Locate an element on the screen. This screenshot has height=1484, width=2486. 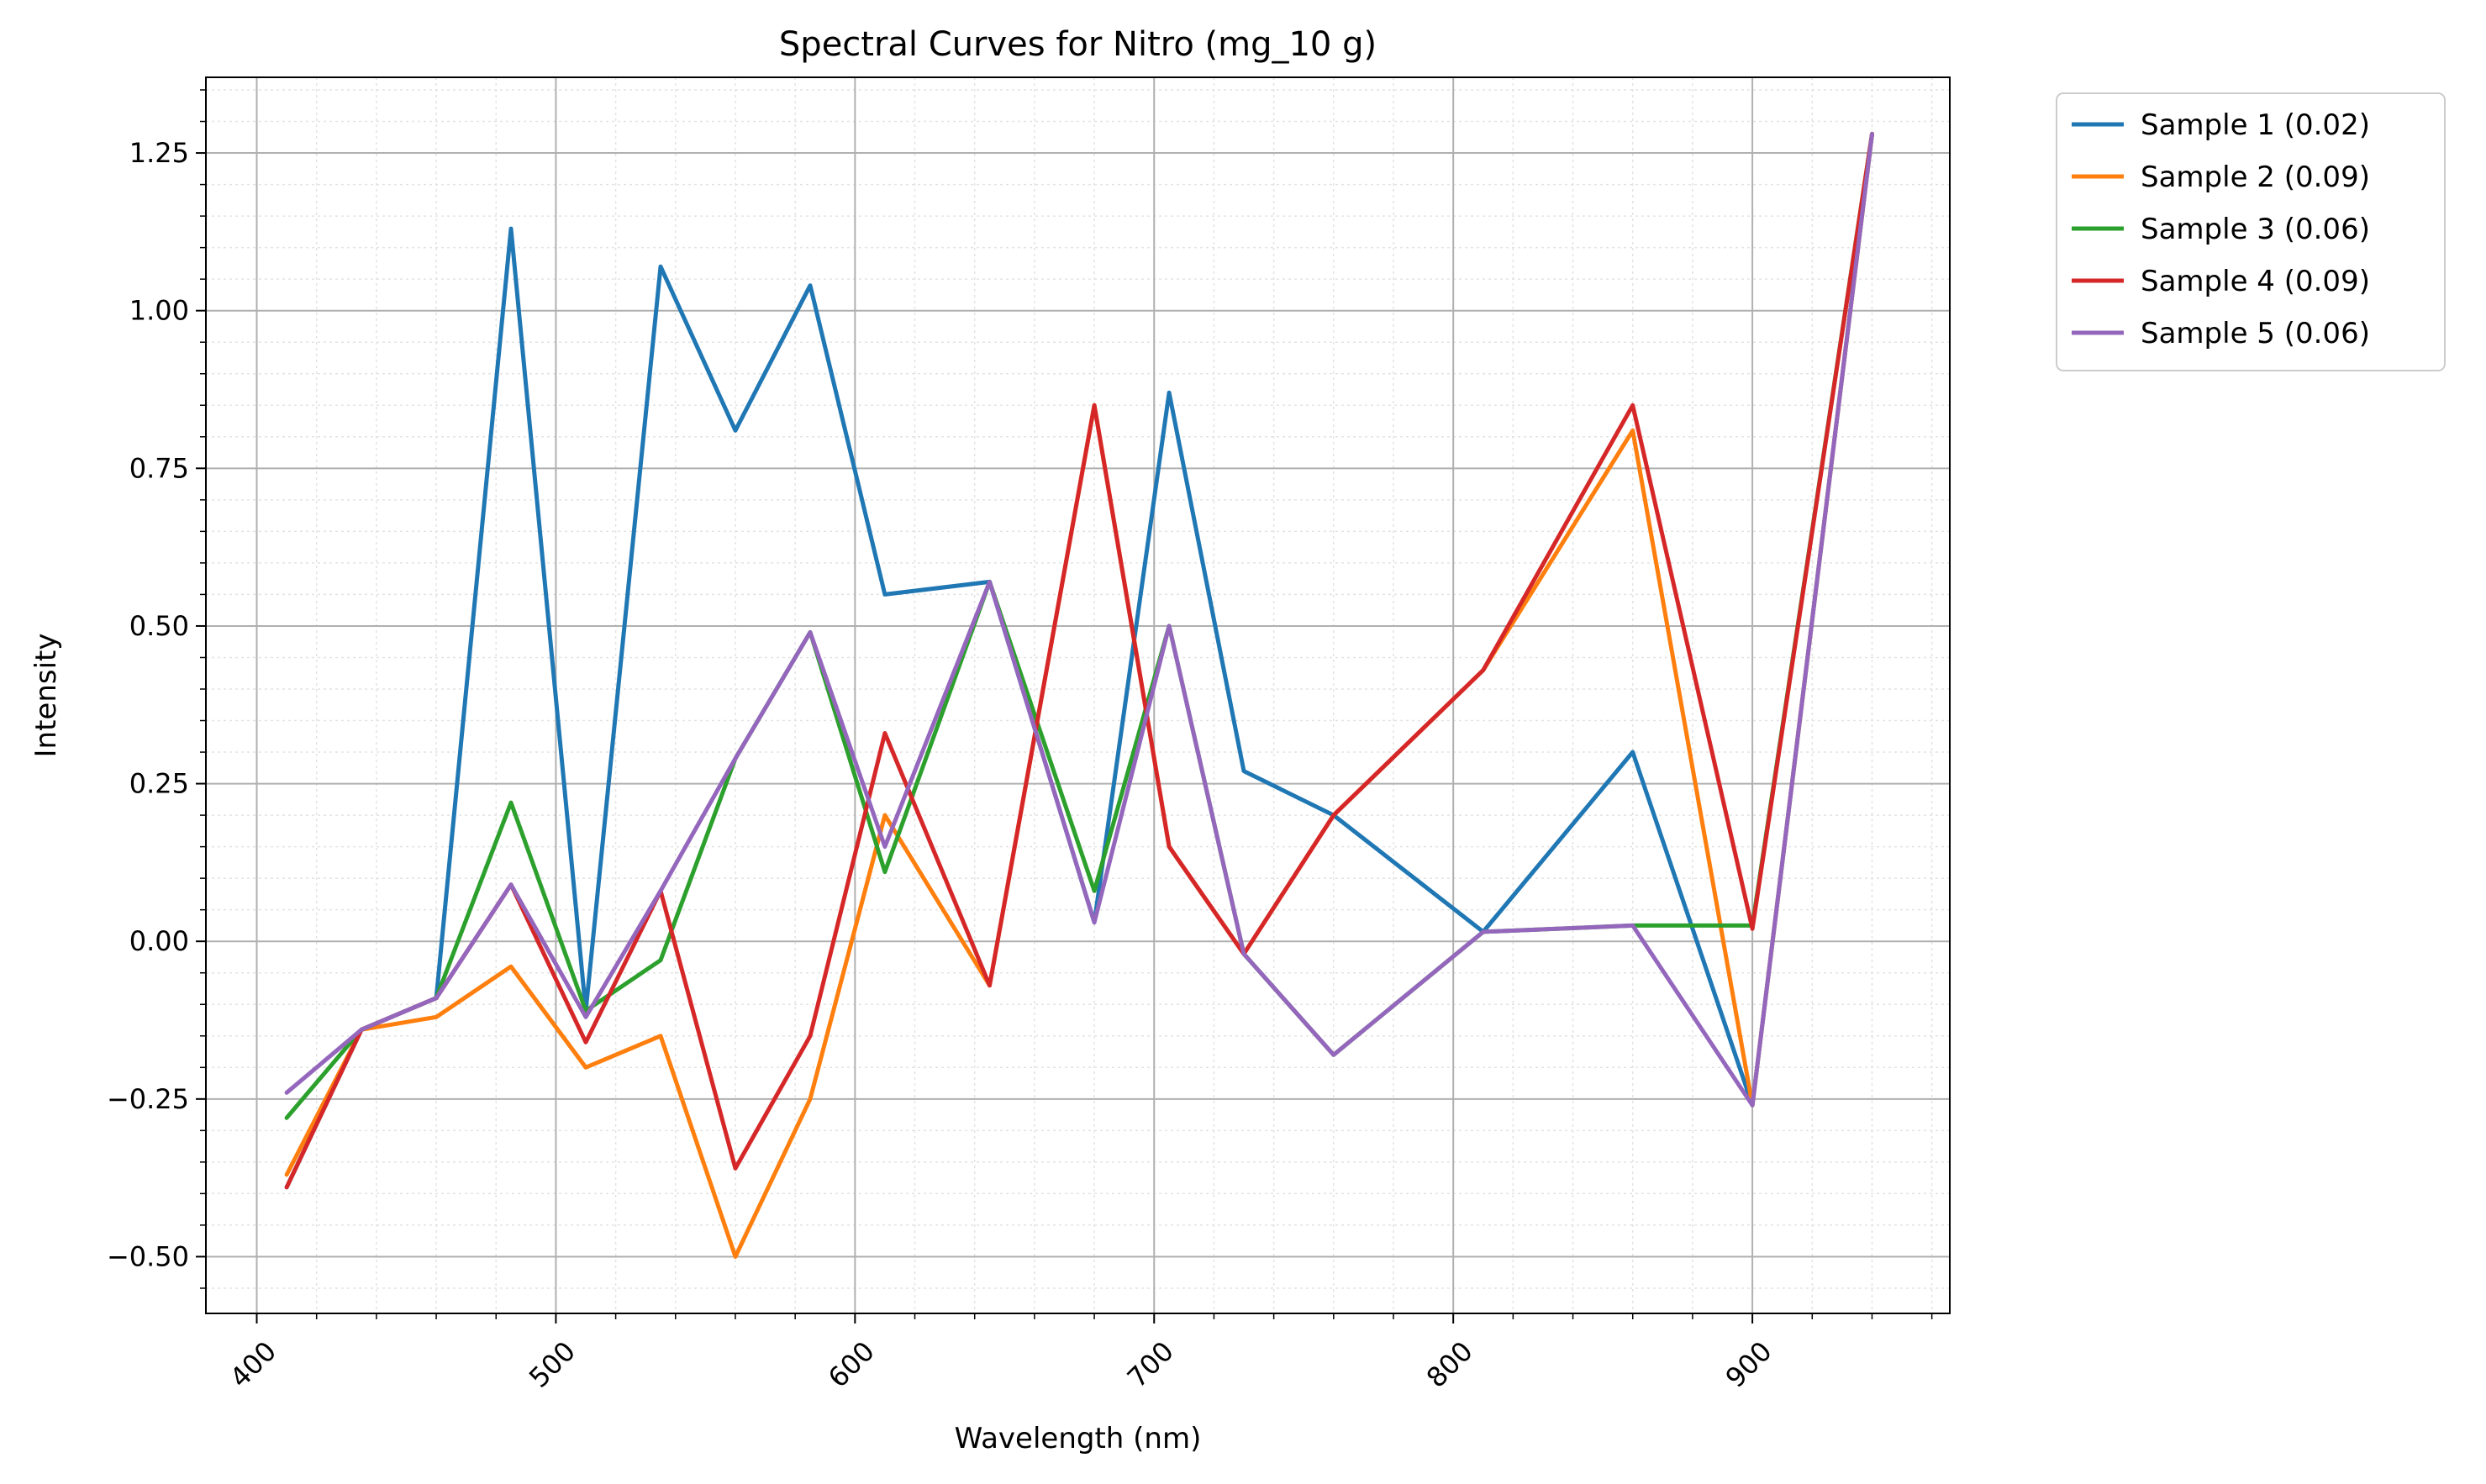
y-tick-label: 0.50 is located at coordinates (159, 626).